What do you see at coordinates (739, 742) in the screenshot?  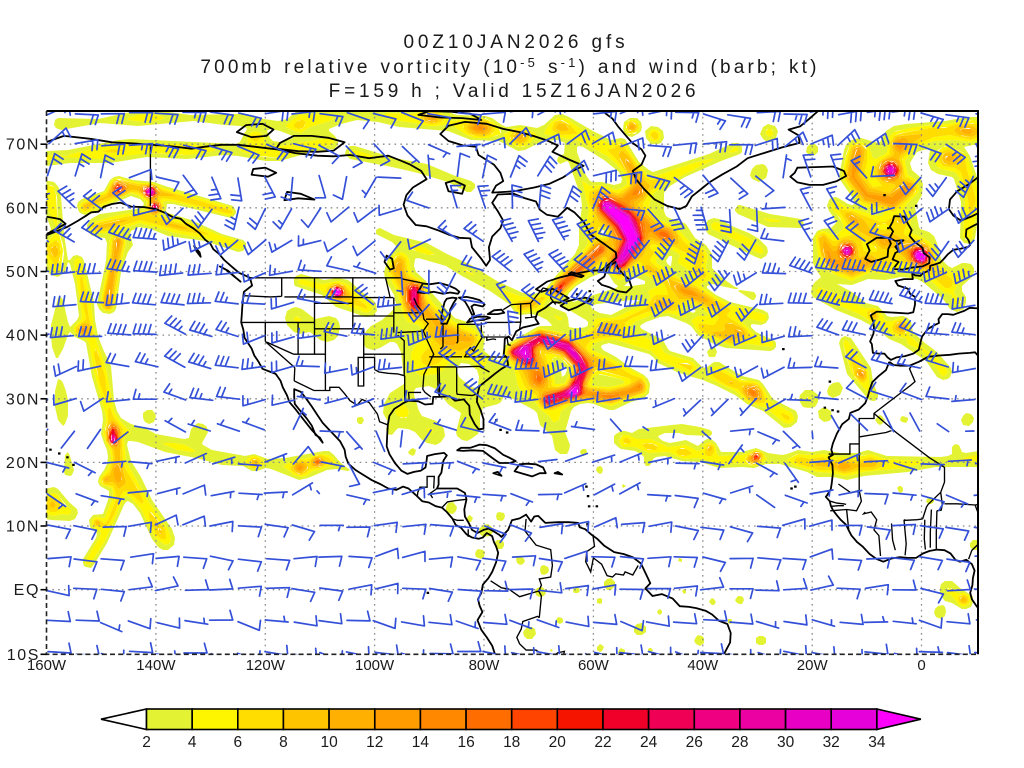 I see `svg-text: 28` at bounding box center [739, 742].